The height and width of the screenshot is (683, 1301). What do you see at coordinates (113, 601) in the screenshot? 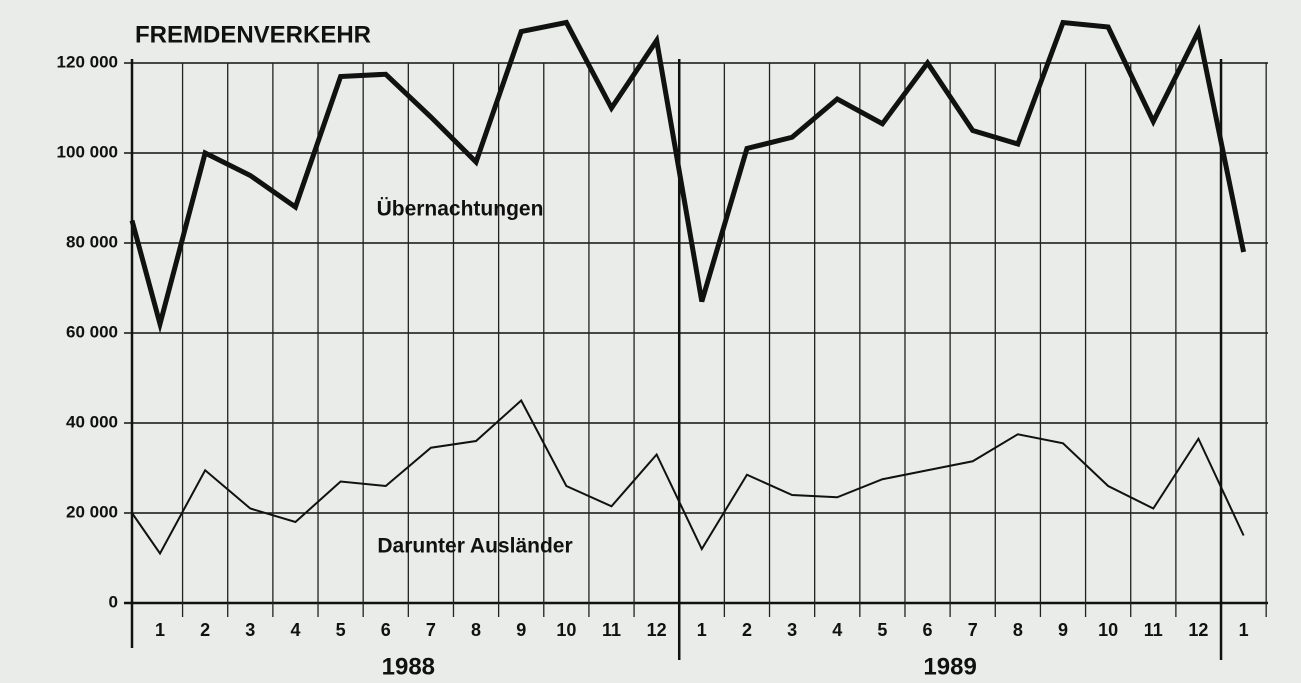
I see `y-tick-label: 0` at bounding box center [113, 601].